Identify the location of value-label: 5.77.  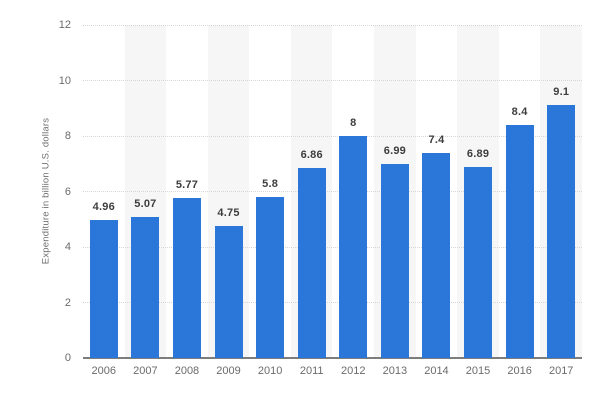
(187, 184).